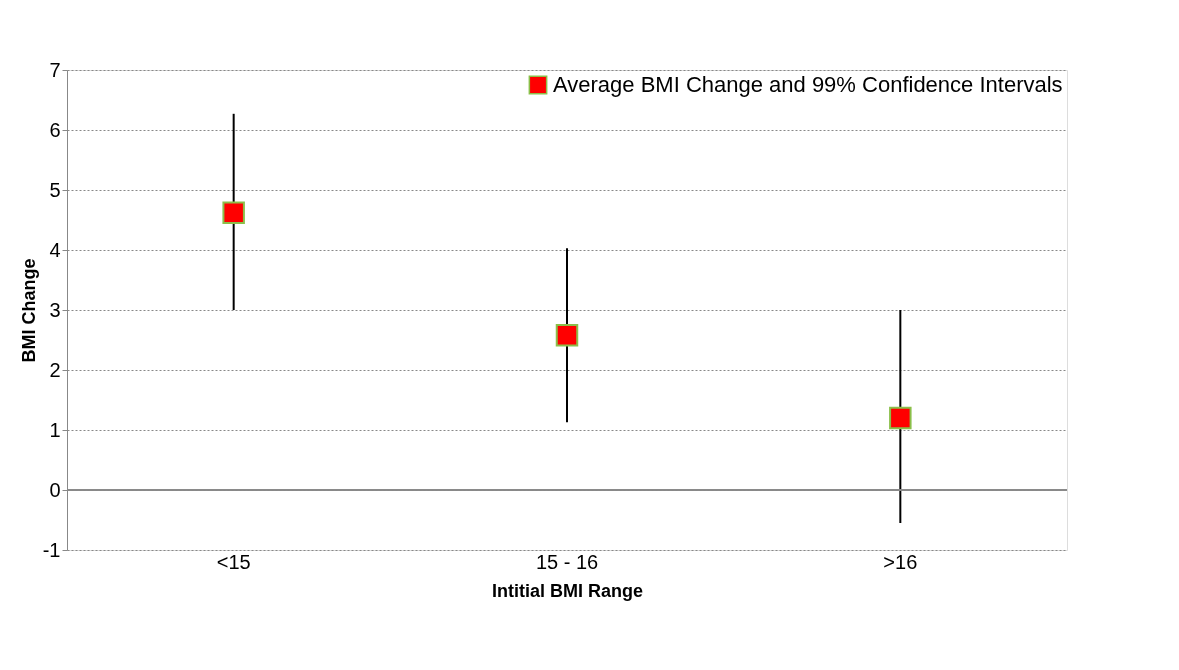  What do you see at coordinates (55, 189) in the screenshot?
I see `y-tick-label: 5` at bounding box center [55, 189].